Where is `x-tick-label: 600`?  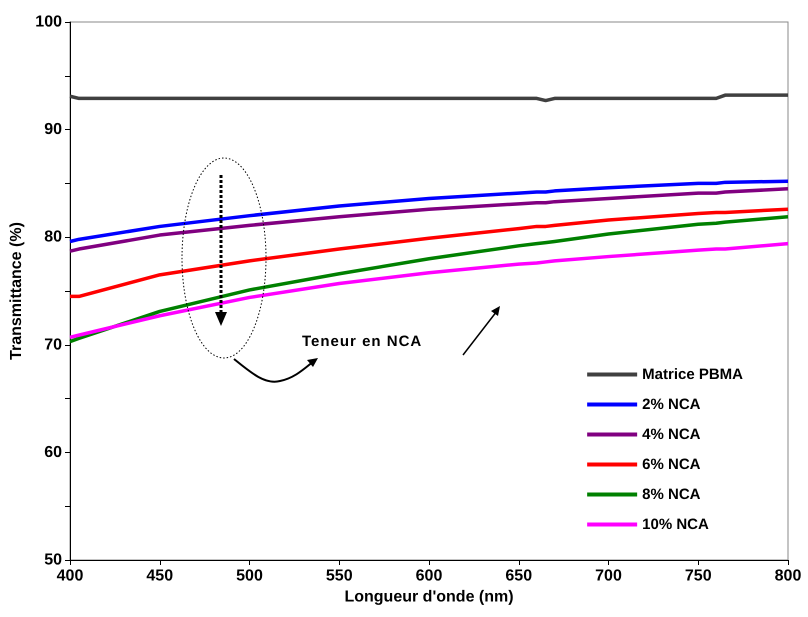
x-tick-label: 600 is located at coordinates (429, 576).